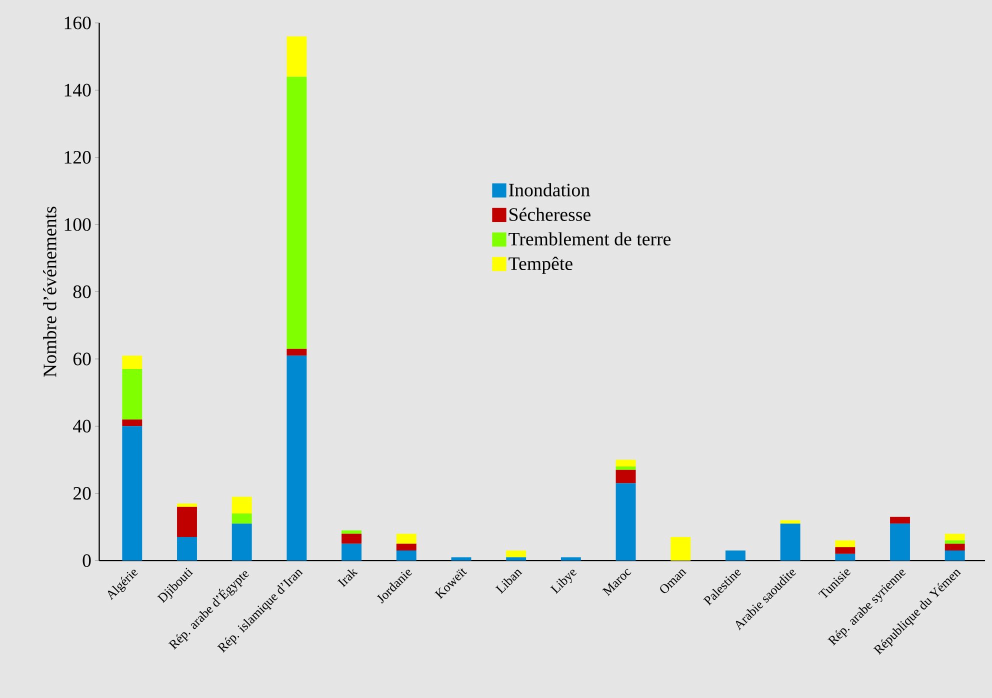 This screenshot has height=698, width=992. Describe the element at coordinates (49, 291) in the screenshot. I see `y-axis-title: Nombre d’événements` at that location.